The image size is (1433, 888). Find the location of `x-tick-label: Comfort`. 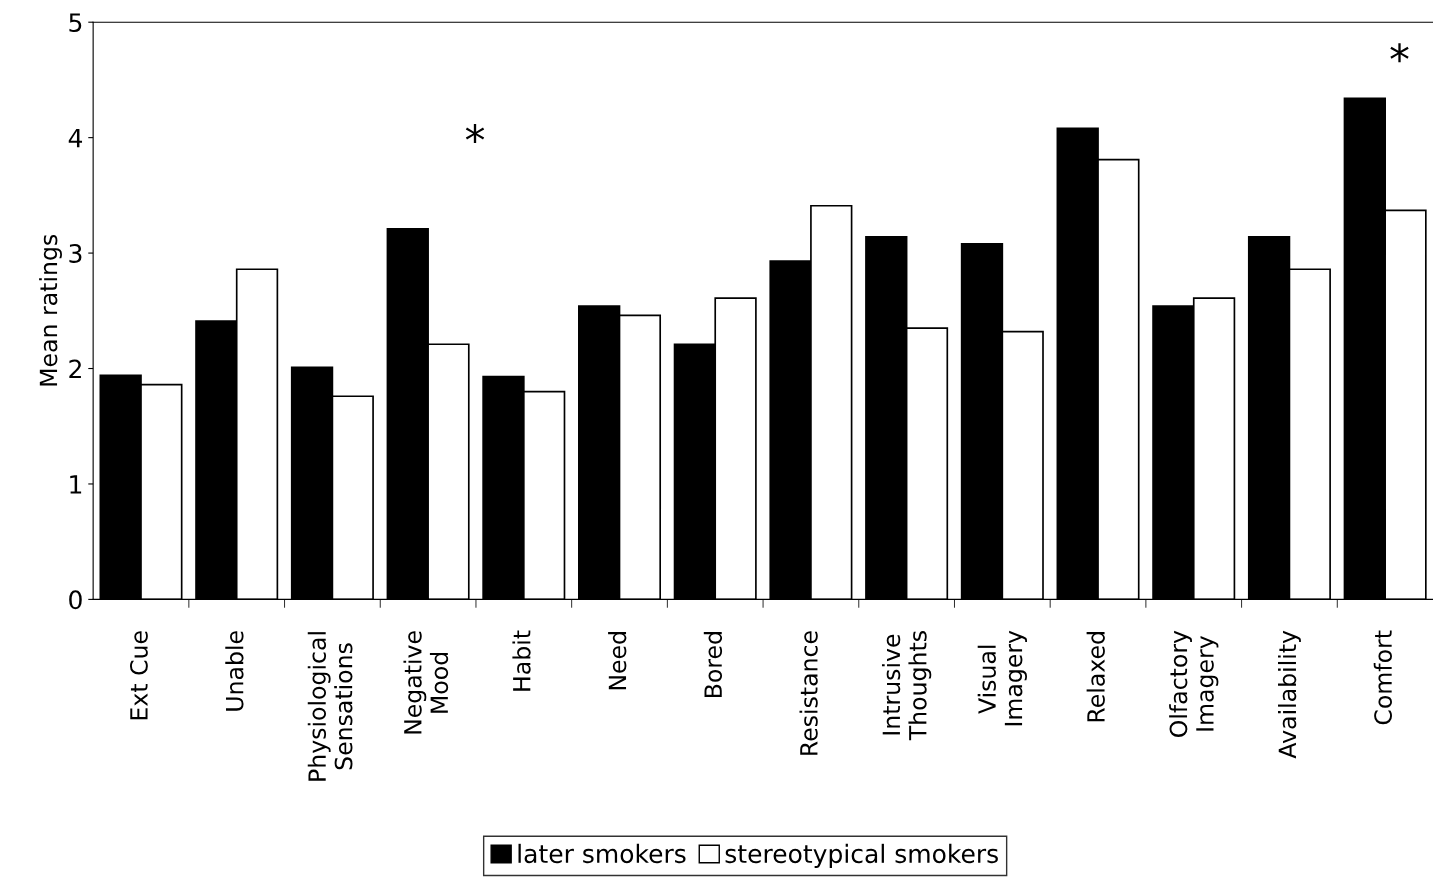

x-tick-label: Comfort is located at coordinates (1382, 677).